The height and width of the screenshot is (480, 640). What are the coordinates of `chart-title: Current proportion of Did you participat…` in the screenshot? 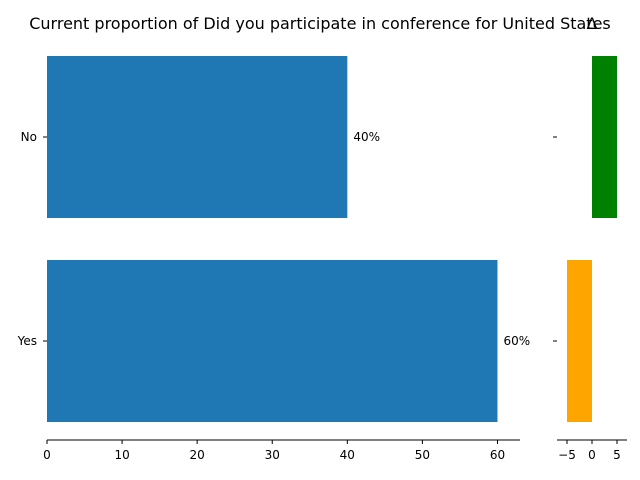 It's located at (320, 23).